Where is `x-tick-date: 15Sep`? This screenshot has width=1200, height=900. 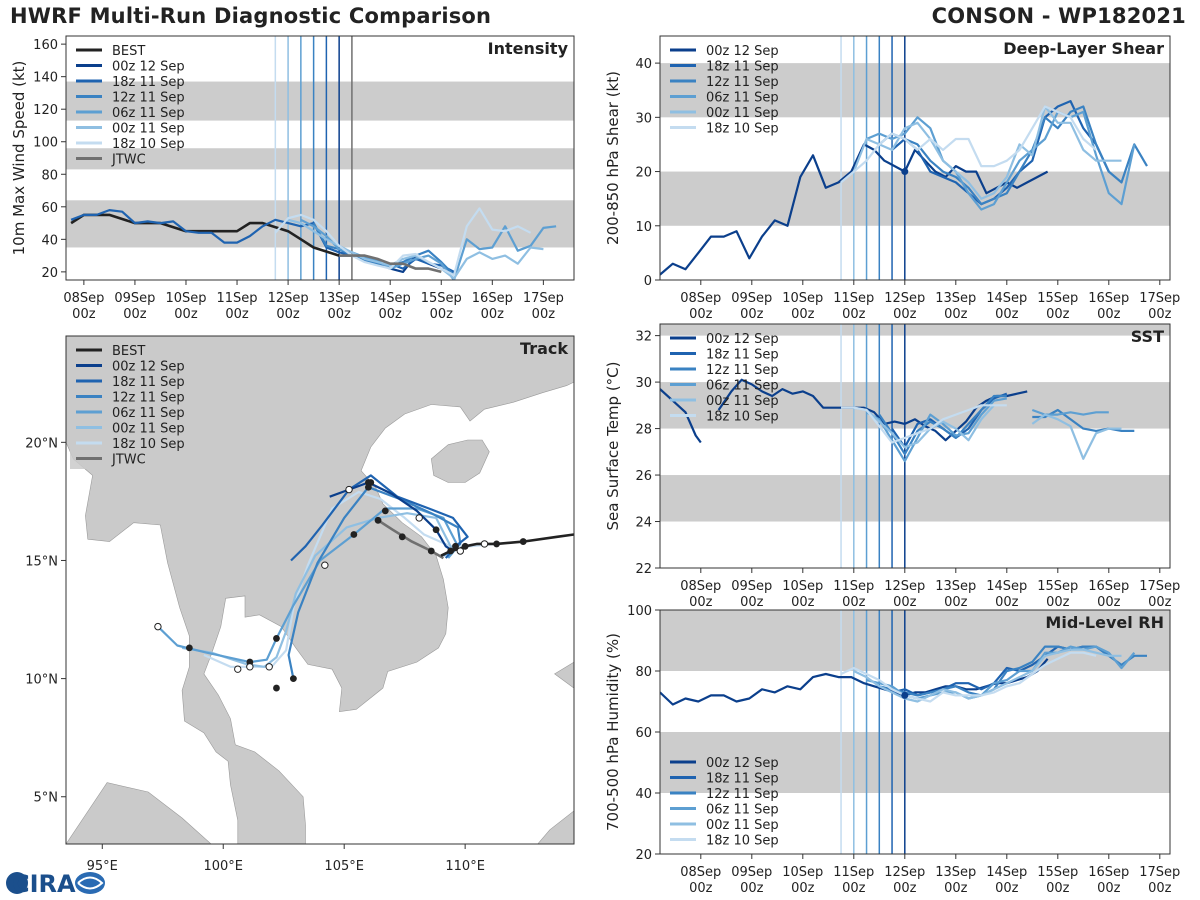 x-tick-date: 15Sep is located at coordinates (441, 298).